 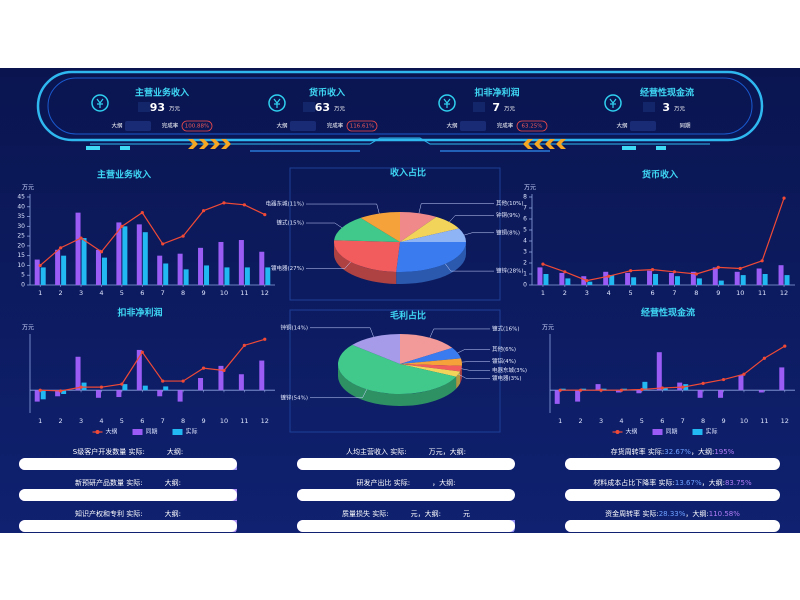 What do you see at coordinates (525, 219) in the screenshot?
I see `y-tick-label: 6` at bounding box center [525, 219].